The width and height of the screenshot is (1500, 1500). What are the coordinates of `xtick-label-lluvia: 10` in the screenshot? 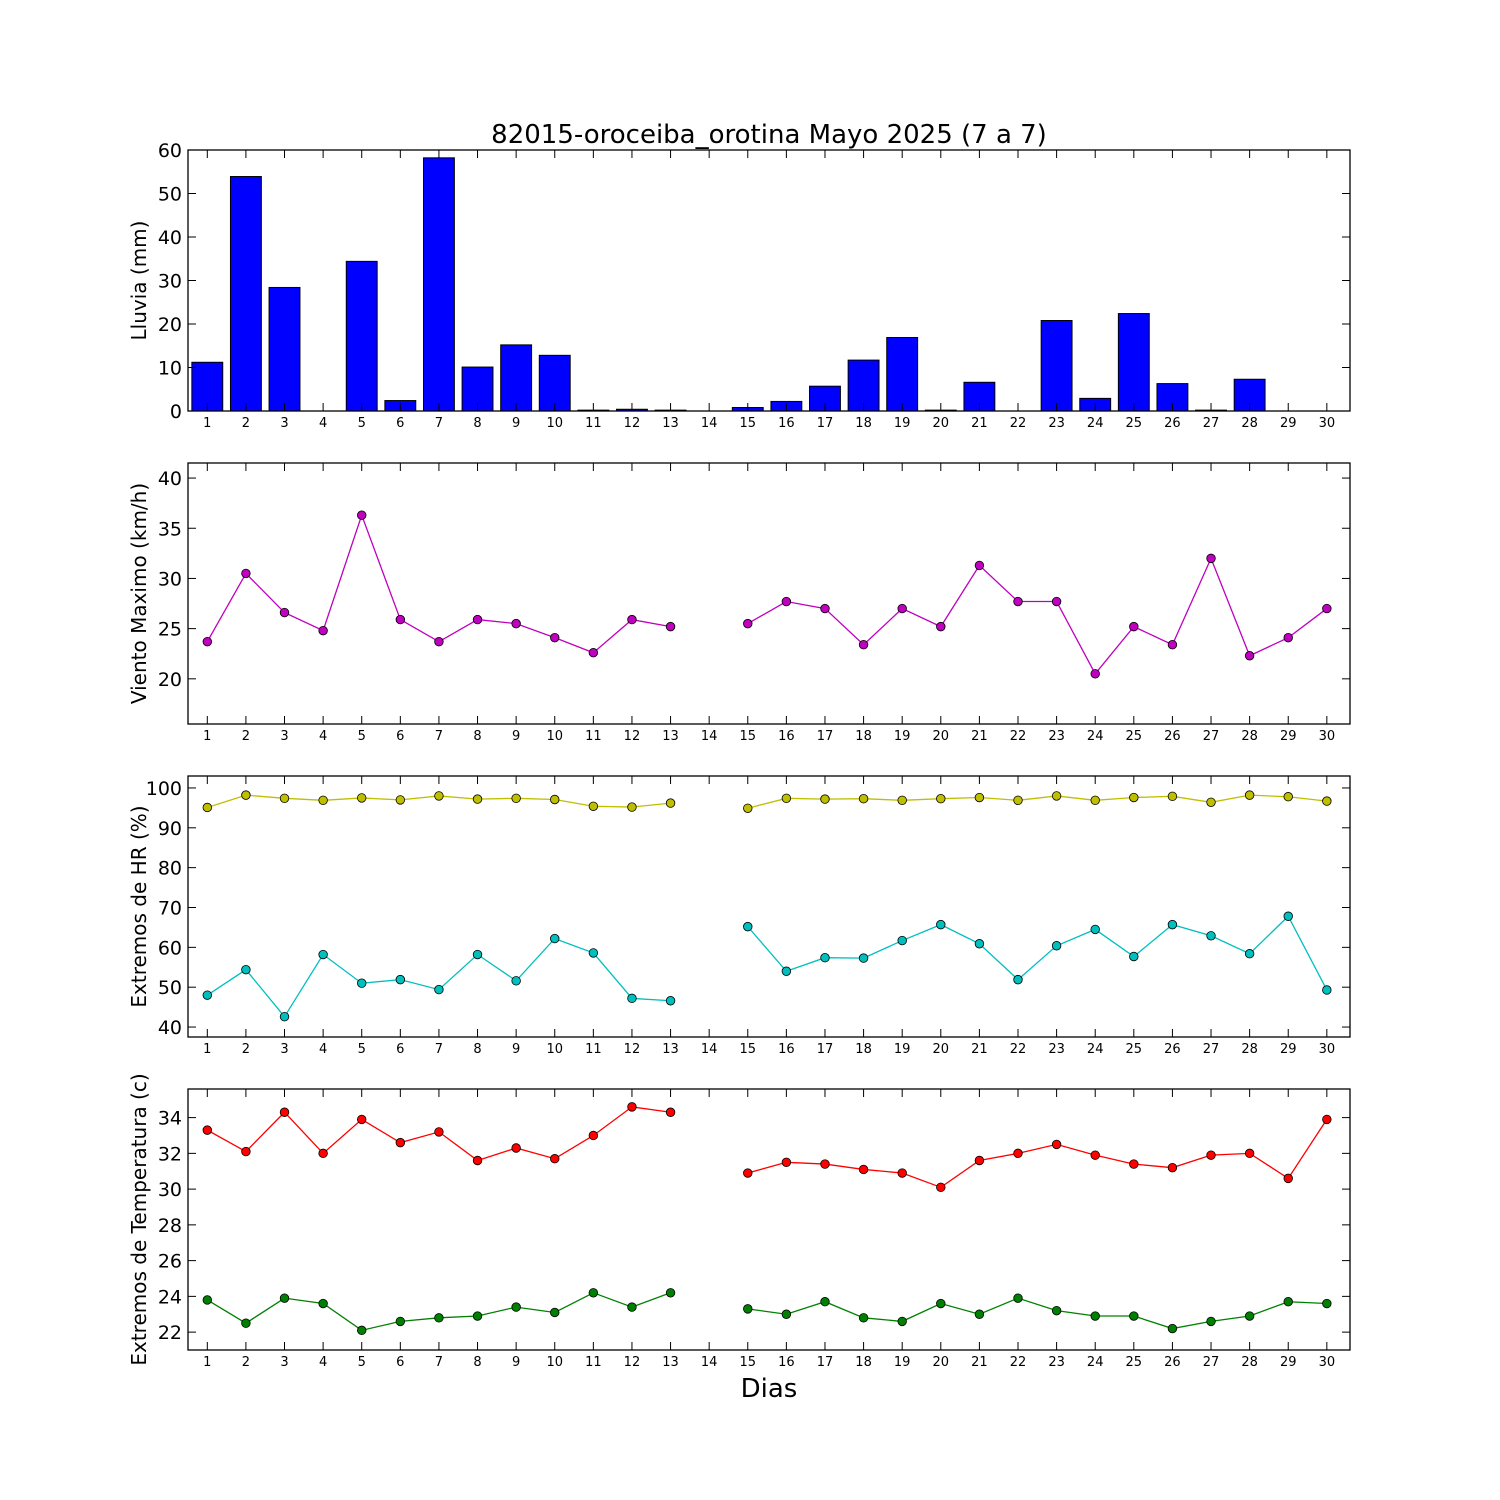 It's located at (554, 423).